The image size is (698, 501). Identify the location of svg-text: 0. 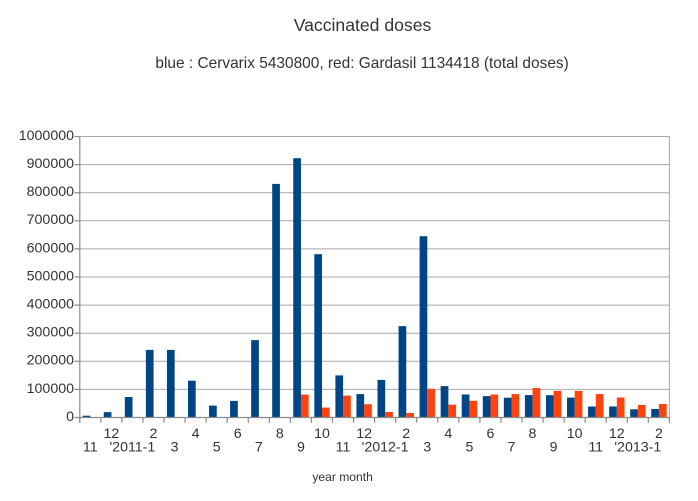
(70, 417).